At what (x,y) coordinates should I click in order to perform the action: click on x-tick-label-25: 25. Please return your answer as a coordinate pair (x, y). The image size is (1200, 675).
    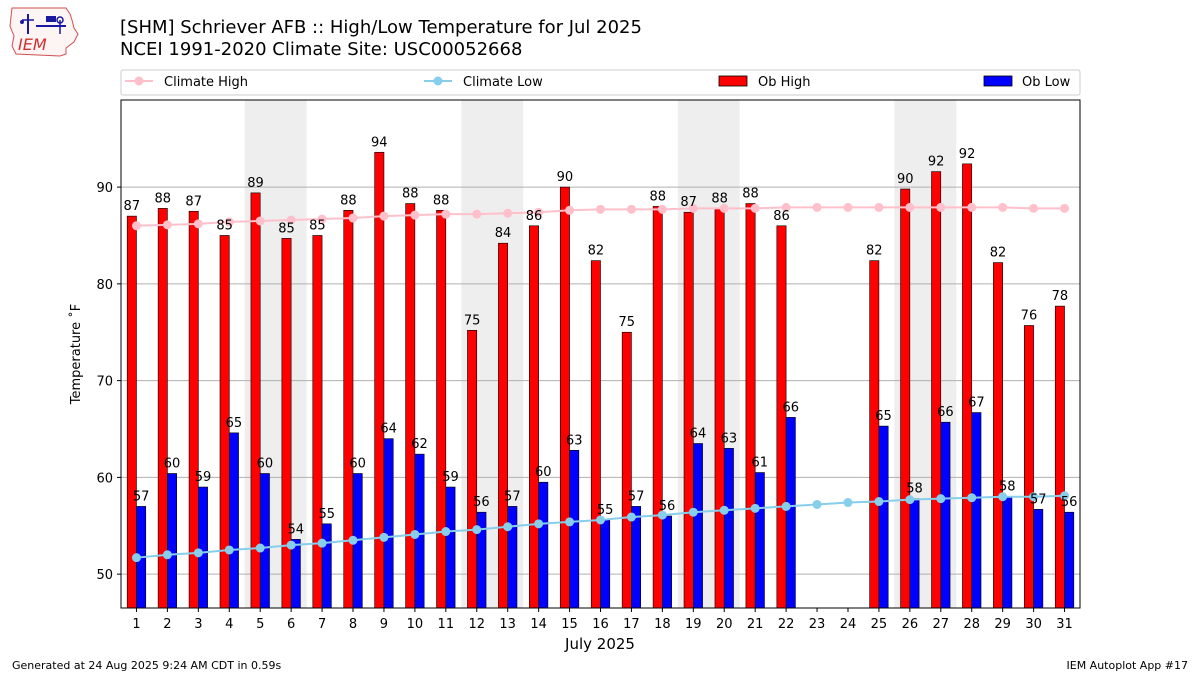
    Looking at the image, I should click on (879, 624).